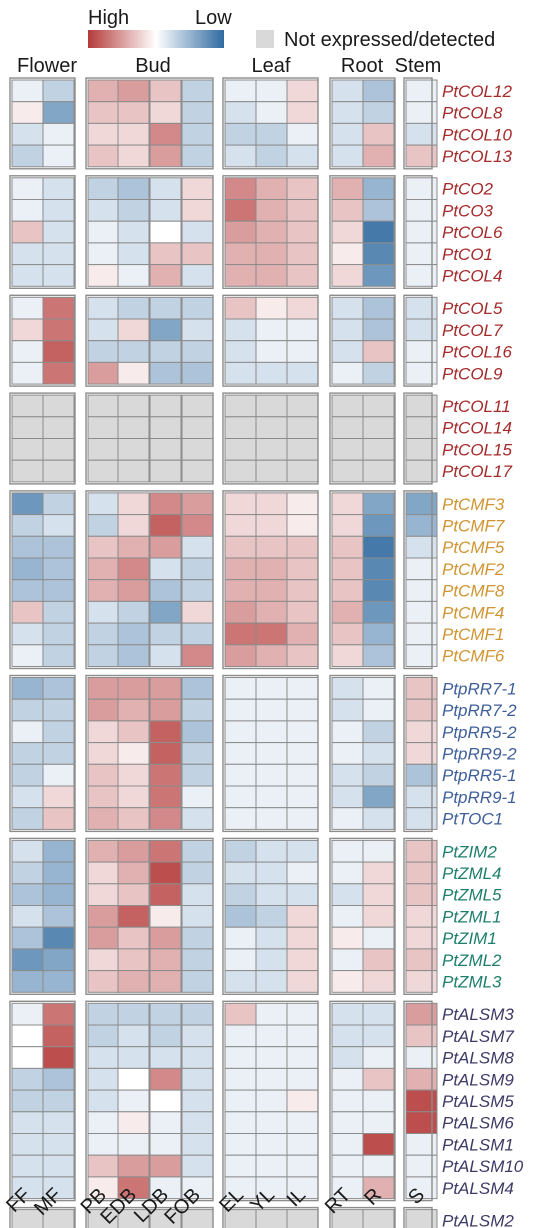  What do you see at coordinates (472, 873) in the screenshot?
I see `gene-label: PtZML4` at bounding box center [472, 873].